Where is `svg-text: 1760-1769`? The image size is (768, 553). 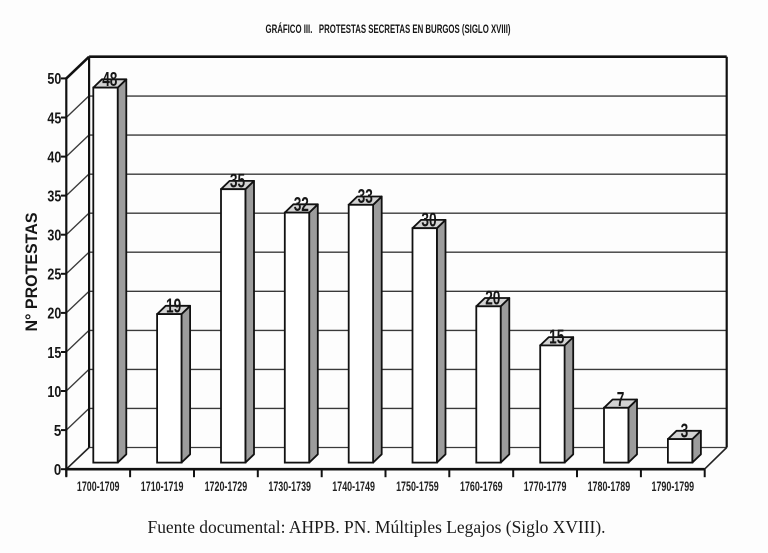 svg-text: 1760-1769 is located at coordinates (481, 486).